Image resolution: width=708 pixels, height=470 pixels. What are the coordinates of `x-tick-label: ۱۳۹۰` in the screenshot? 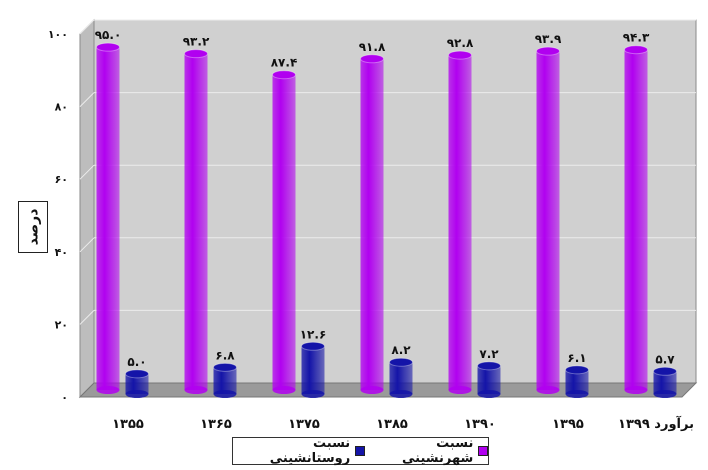 It's located at (480, 424).